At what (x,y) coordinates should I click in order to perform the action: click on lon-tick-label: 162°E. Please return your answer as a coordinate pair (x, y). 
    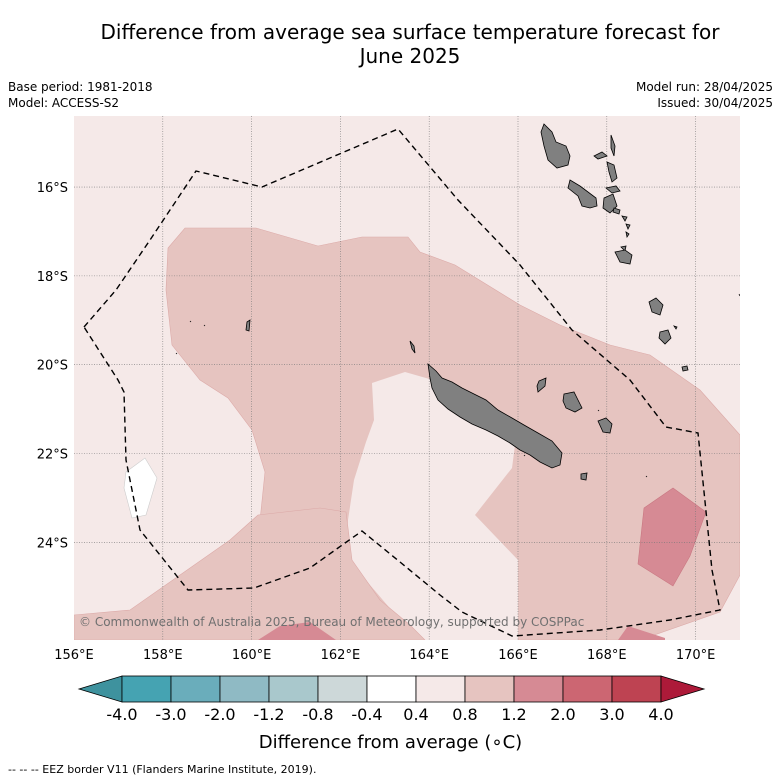
    Looking at the image, I should click on (341, 655).